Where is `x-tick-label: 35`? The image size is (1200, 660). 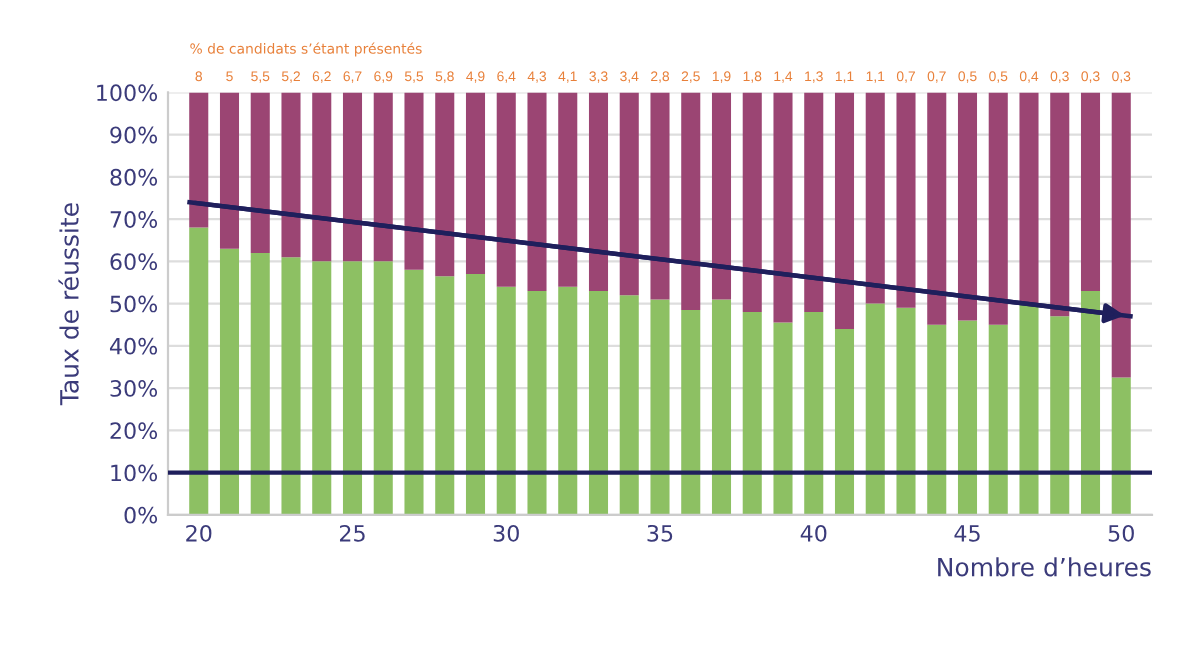
x-tick-label: 35 is located at coordinates (660, 533).